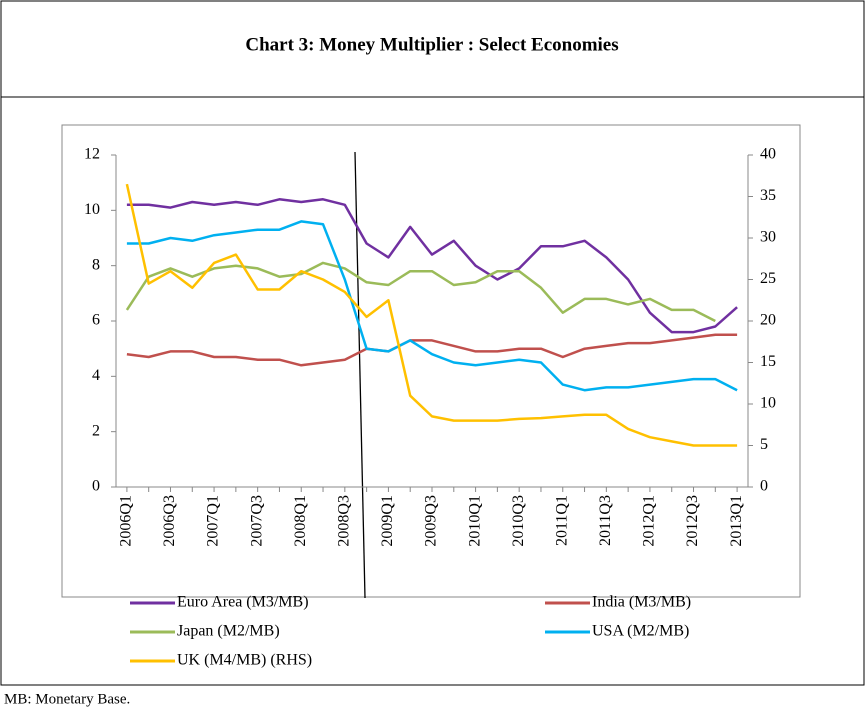  What do you see at coordinates (764, 486) in the screenshot?
I see `y2-tick-label: 0` at bounding box center [764, 486].